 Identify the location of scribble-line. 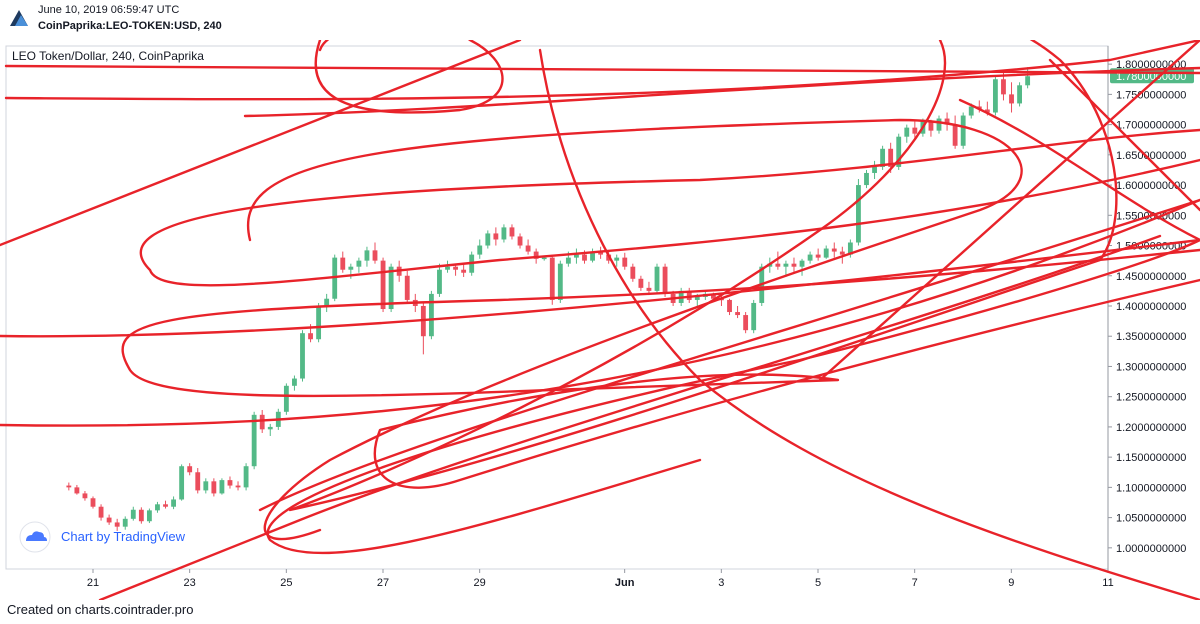
(261, 143).